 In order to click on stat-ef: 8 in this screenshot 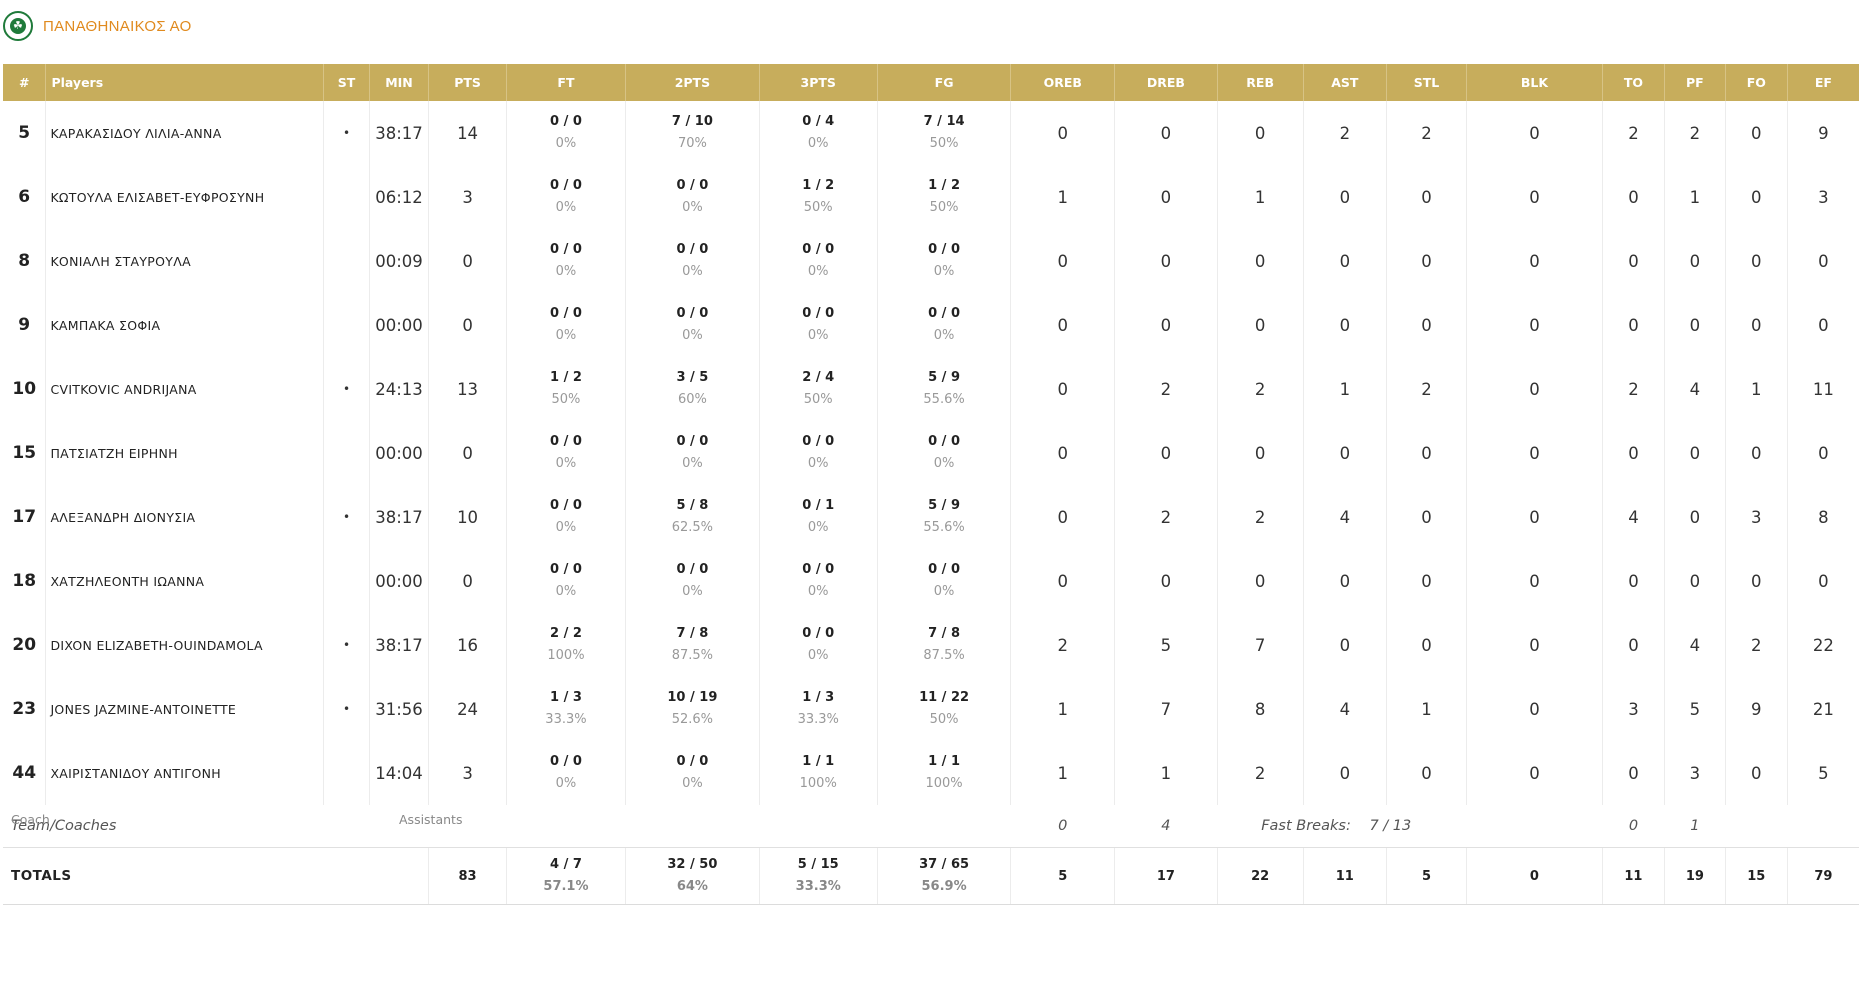, I will do `click(1822, 517)`.